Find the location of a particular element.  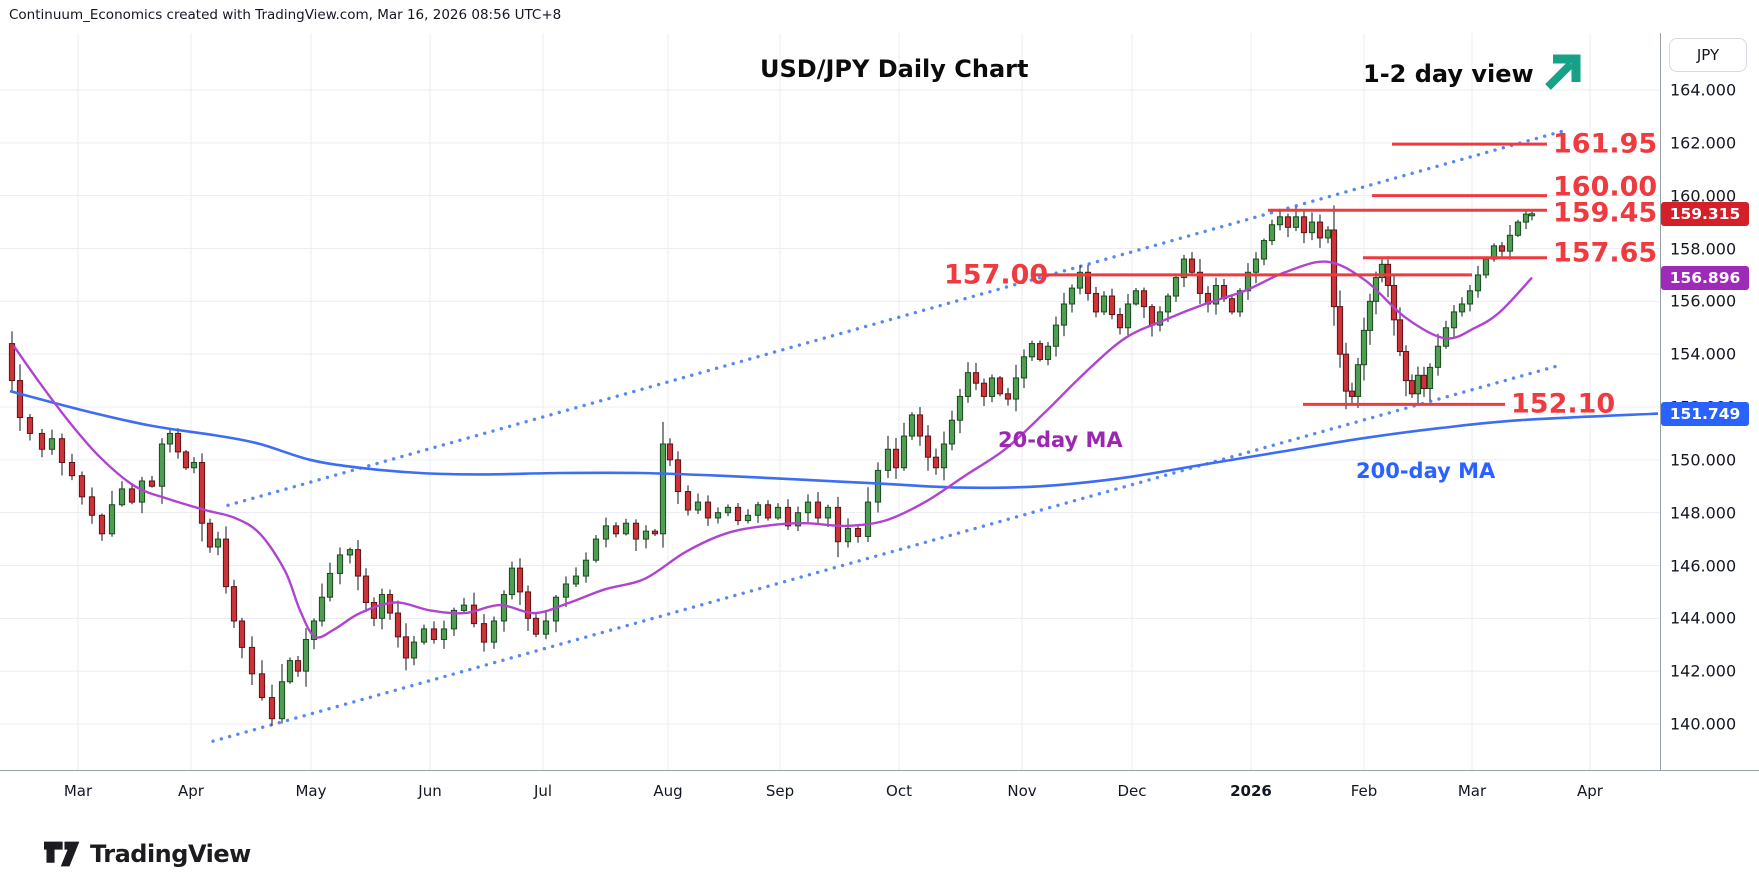

month-label: Apr is located at coordinates (191, 791).